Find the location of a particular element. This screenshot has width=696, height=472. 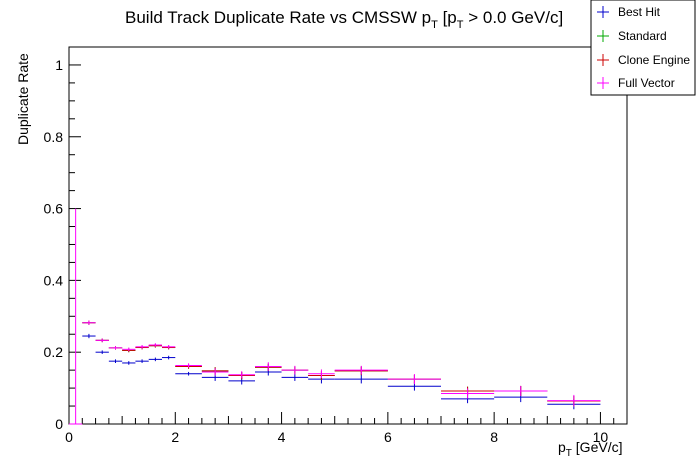

legend-label-full-vector: Full Vector is located at coordinates (646, 83).